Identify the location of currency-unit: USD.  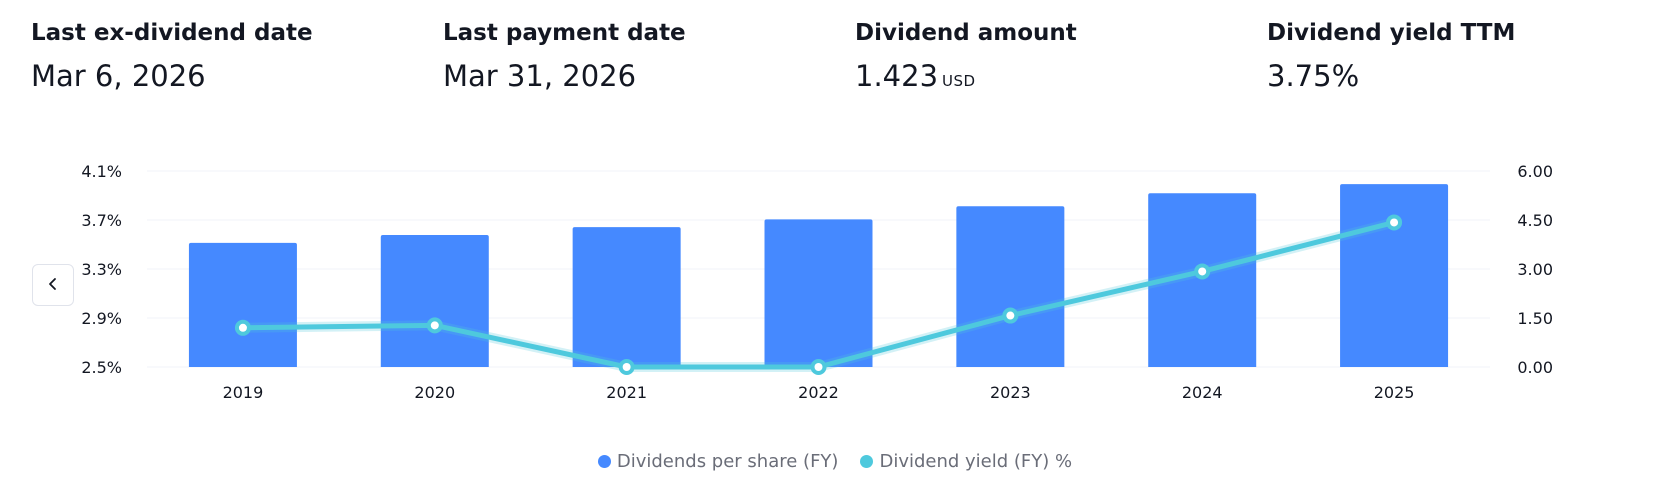
(959, 81).